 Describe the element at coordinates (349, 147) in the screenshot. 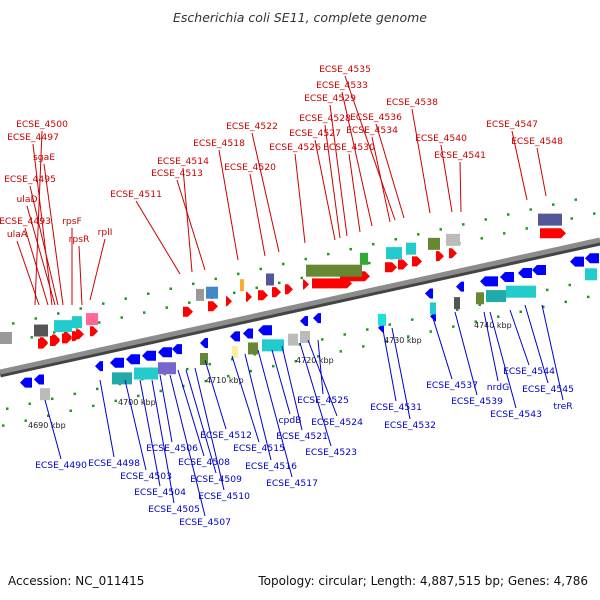

I see `upper-gene-label: ECSE_4530` at that location.